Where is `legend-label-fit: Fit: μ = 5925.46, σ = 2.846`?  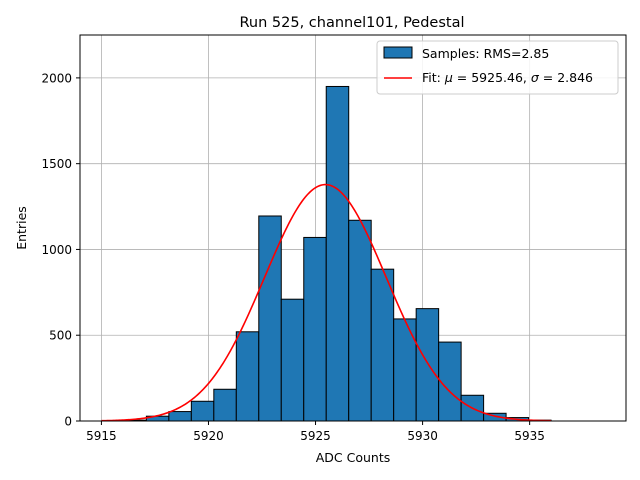 legend-label-fit: Fit: μ = 5925.46, σ = 2.846 is located at coordinates (507, 77).